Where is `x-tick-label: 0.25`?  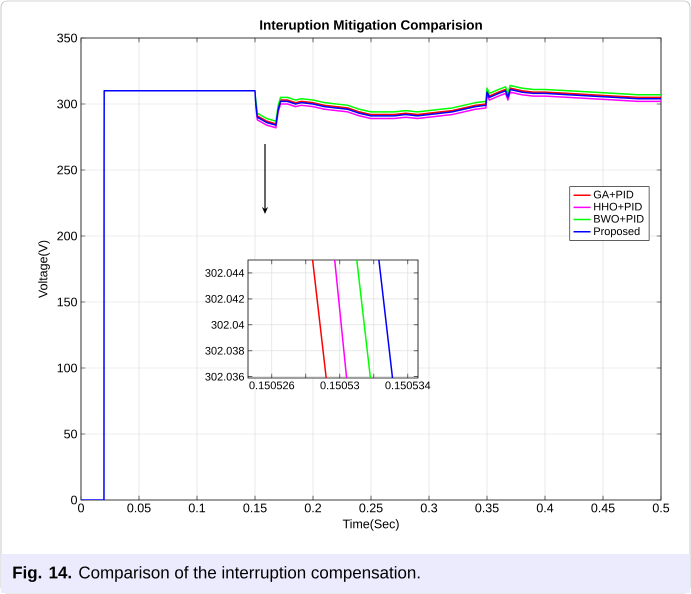
x-tick-label: 0.25 is located at coordinates (371, 508).